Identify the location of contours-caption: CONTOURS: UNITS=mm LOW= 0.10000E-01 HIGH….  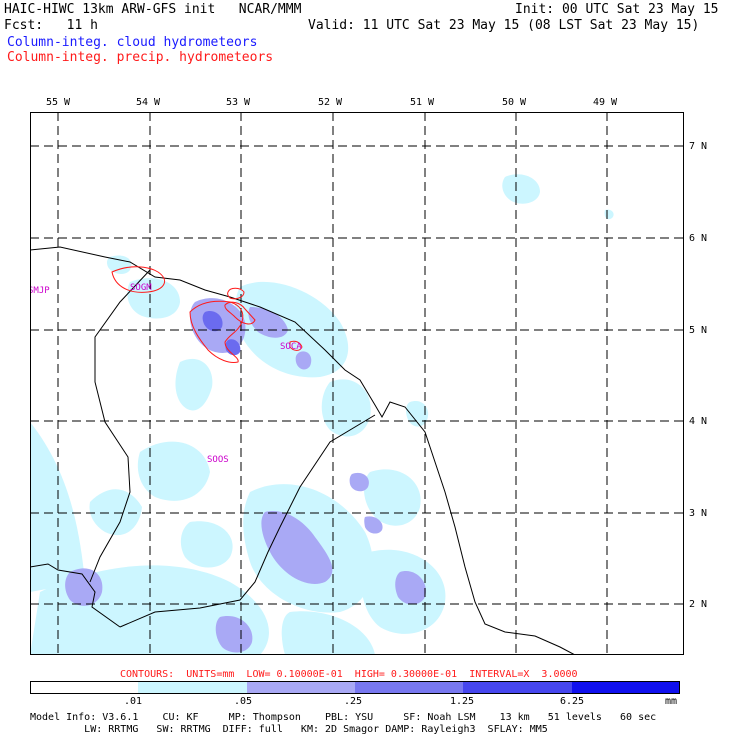
(349, 674).